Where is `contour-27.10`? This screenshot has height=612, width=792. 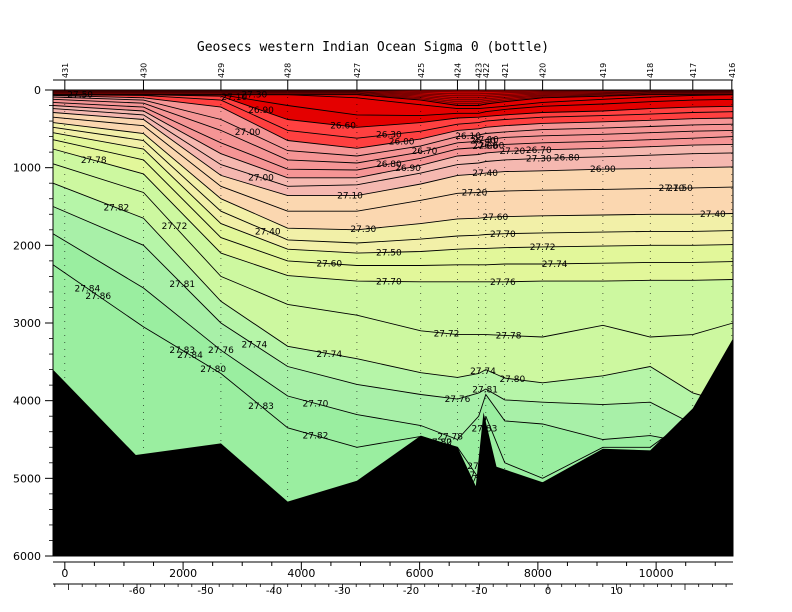
contour-27.10 is located at coordinates (393, 131).